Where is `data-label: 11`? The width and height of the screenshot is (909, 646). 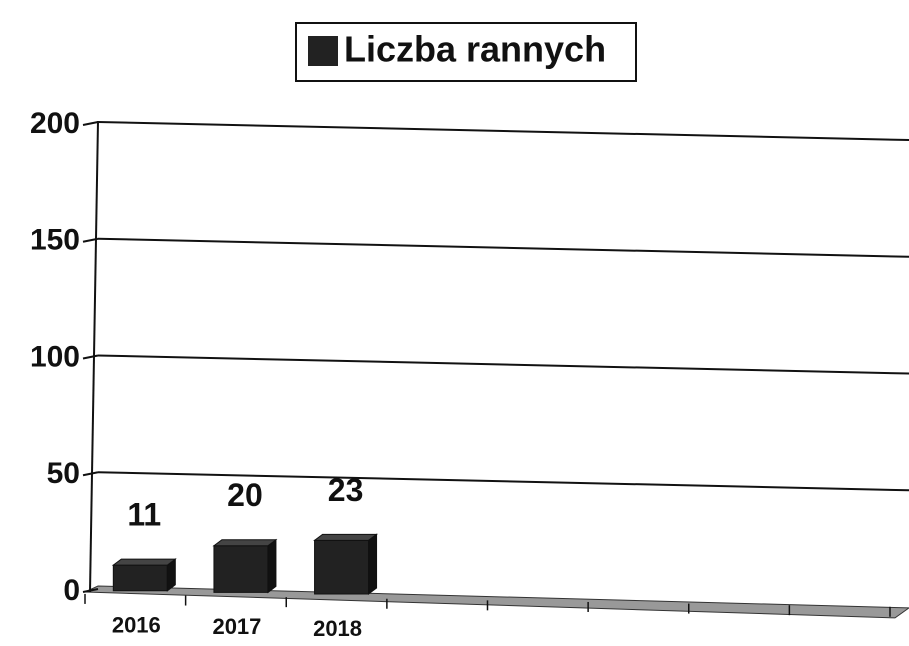 data-label: 11 is located at coordinates (144, 515).